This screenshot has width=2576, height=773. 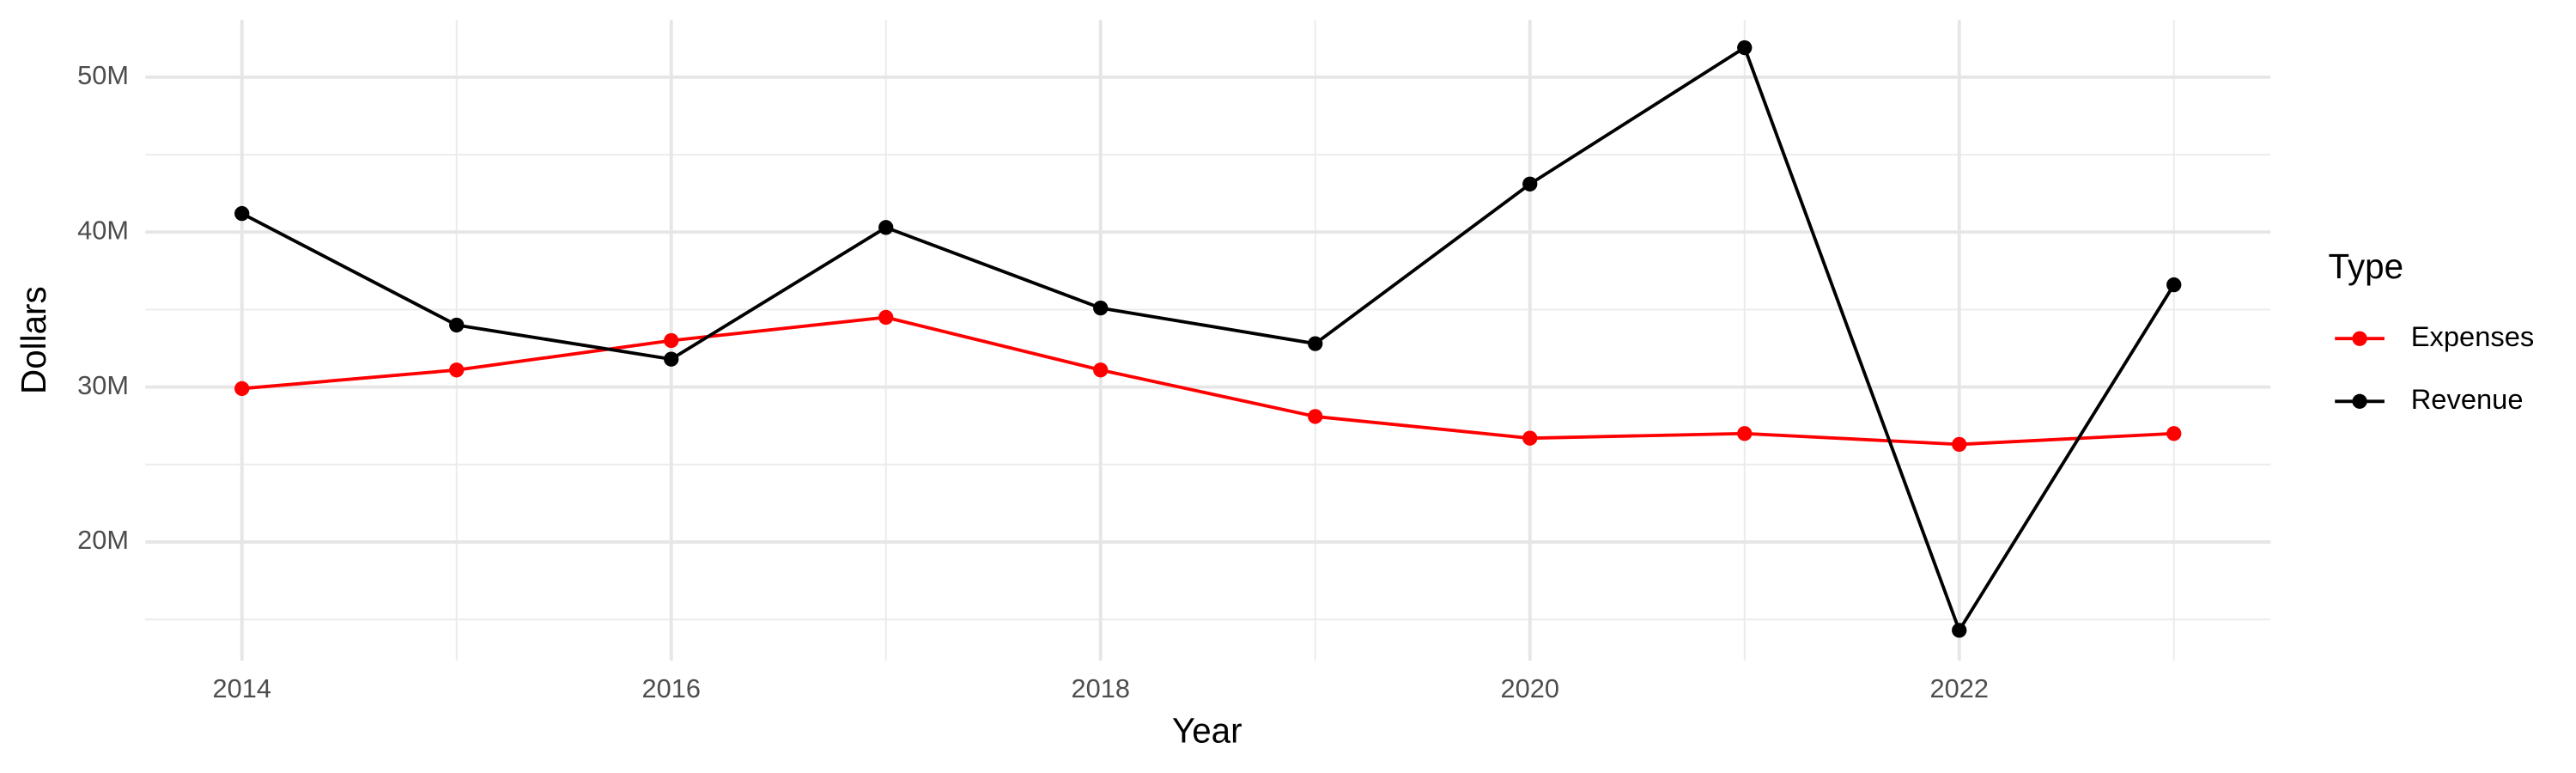 I want to click on y-axis-title: Dollars, so click(x=33, y=340).